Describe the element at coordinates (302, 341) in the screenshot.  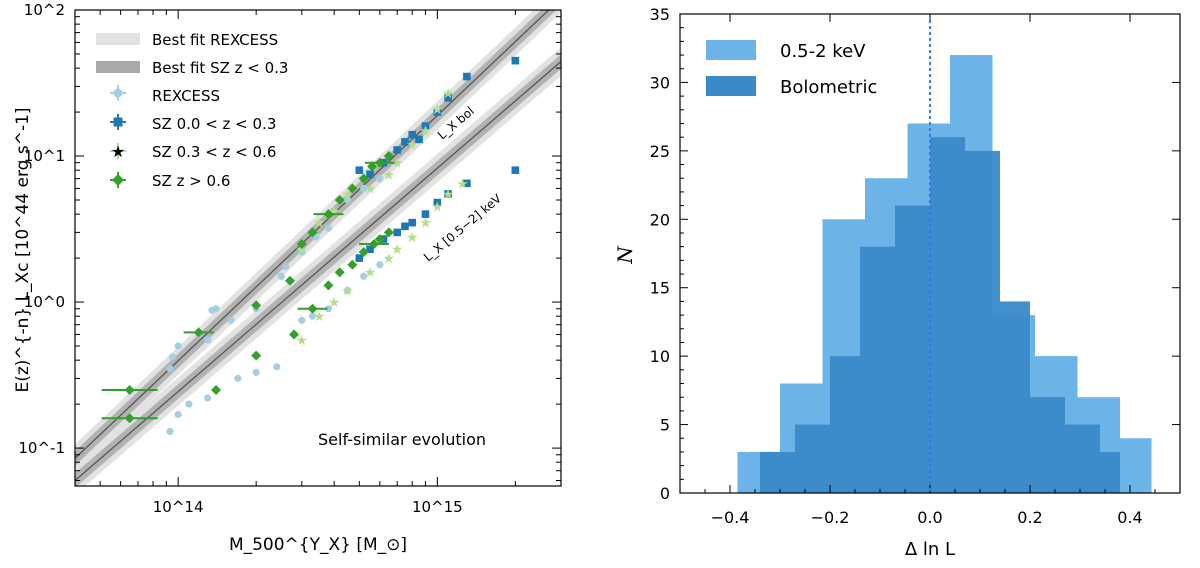
I see `point-star-2-11: ★` at that location.